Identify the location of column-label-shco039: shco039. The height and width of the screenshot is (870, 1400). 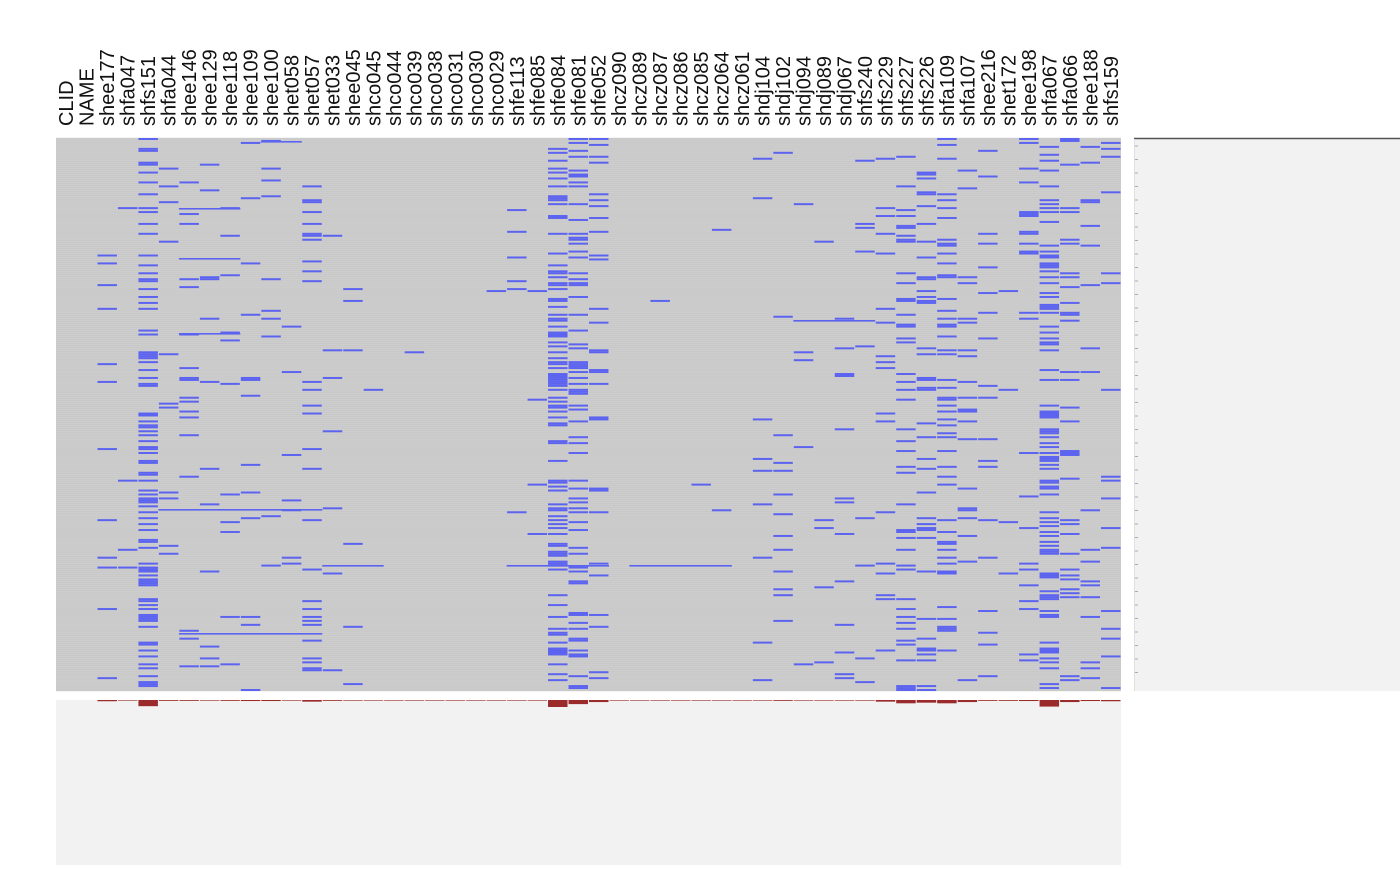
(415, 88).